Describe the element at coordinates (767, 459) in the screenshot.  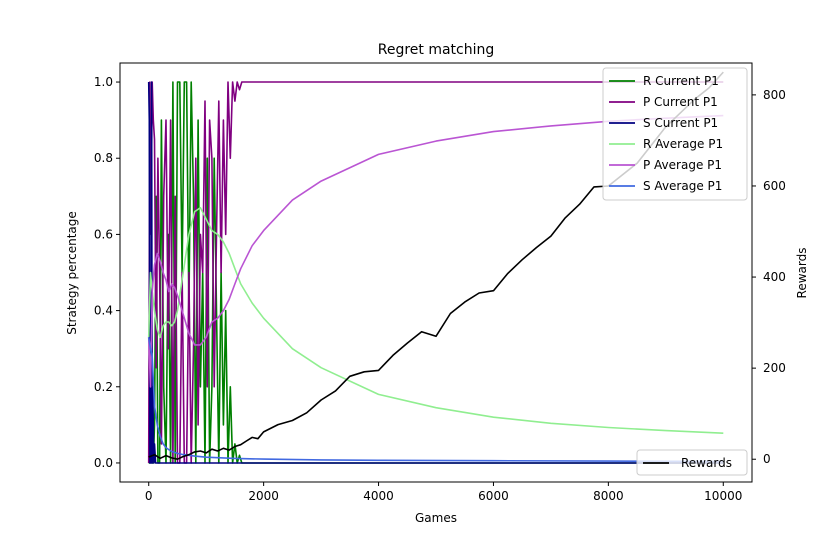
I see `y-right-tick-label-0: 0` at that location.